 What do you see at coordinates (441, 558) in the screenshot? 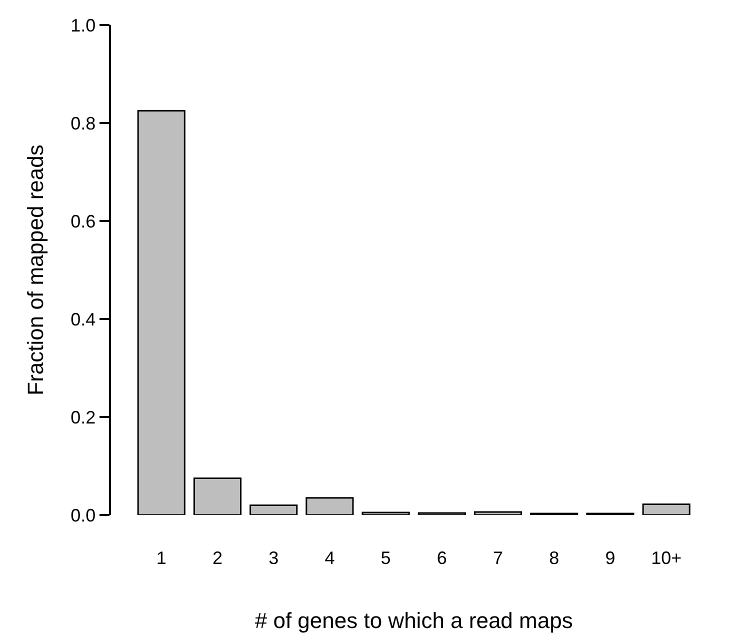
I see `x-tick-label: 6` at bounding box center [441, 558].